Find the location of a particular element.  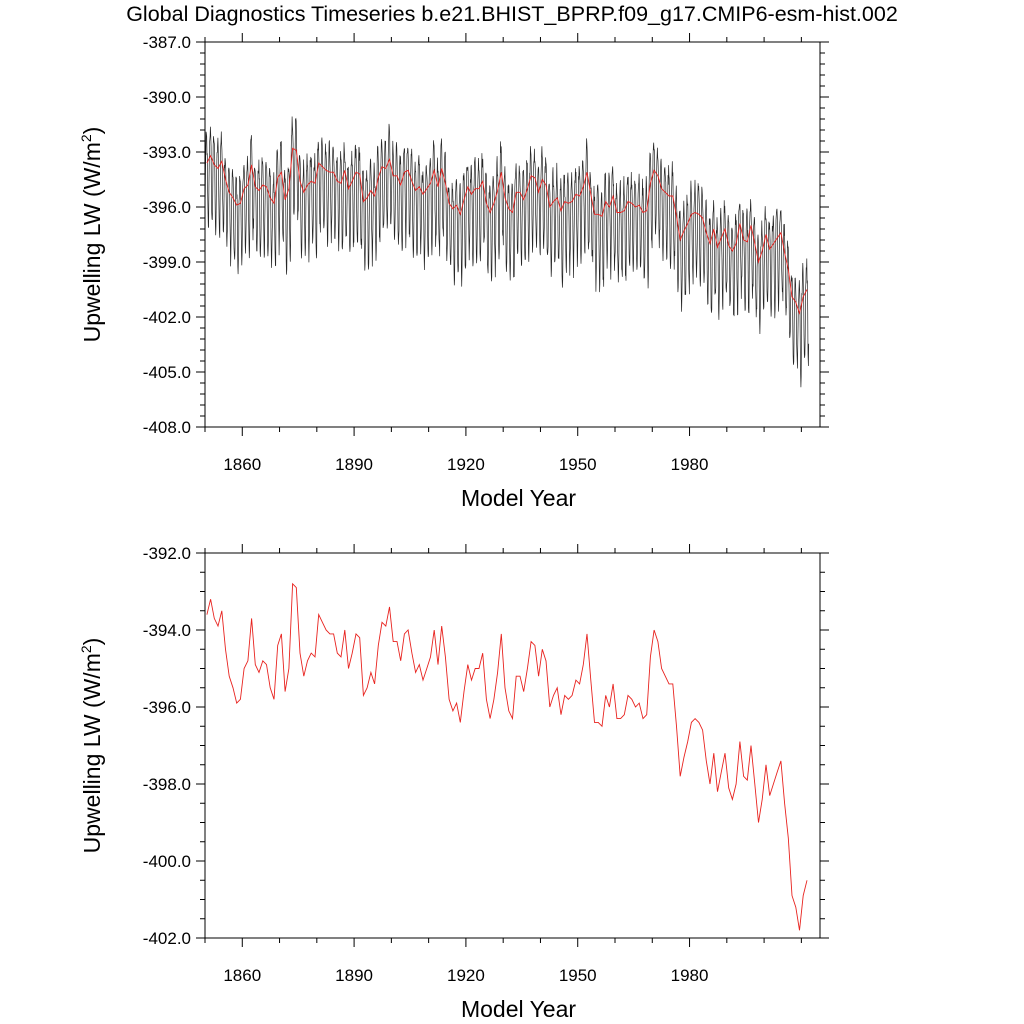

y-tick-label: -408.0 is located at coordinates (167, 427).